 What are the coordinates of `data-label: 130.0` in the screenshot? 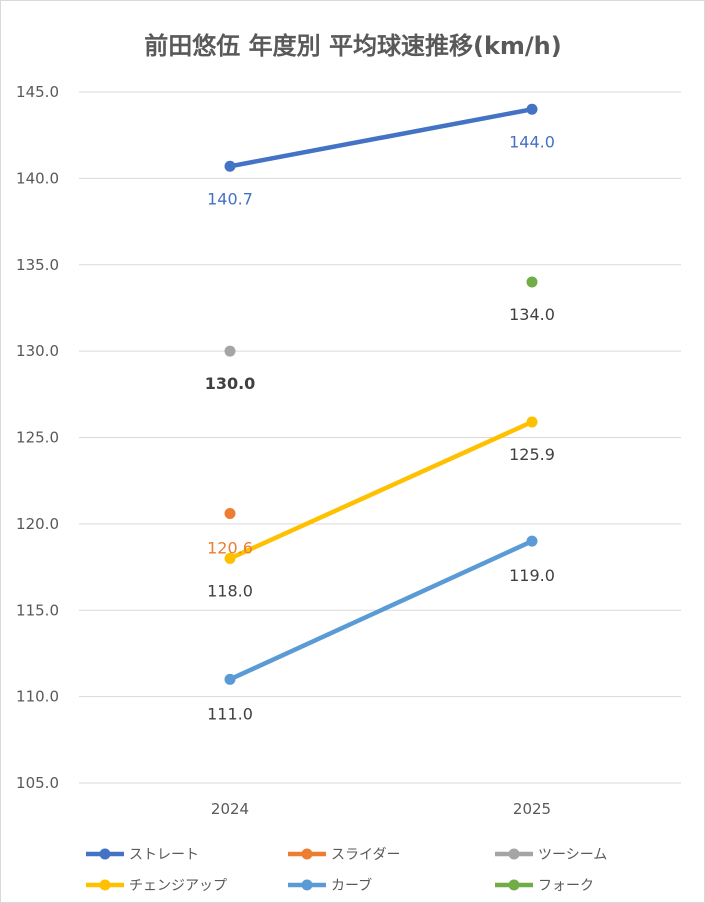 It's located at (230, 383).